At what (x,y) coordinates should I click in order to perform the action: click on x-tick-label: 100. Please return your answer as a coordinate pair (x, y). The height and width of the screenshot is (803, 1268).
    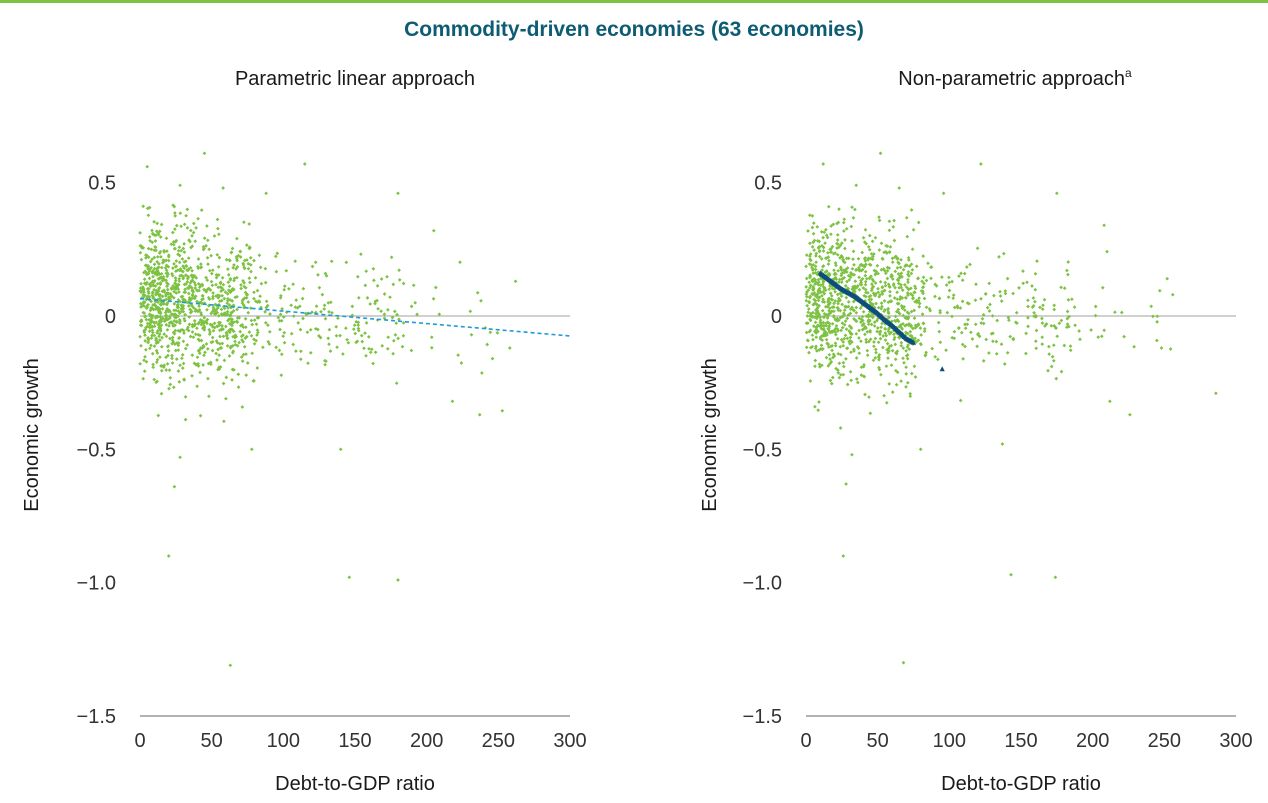
    Looking at the image, I should click on (283, 741).